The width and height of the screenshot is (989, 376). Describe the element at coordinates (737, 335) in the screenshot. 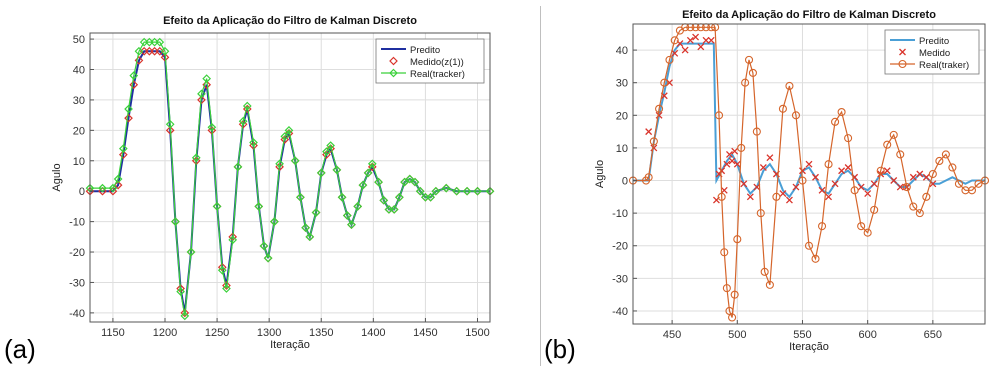

I see `x-tick-label-b: 500` at that location.